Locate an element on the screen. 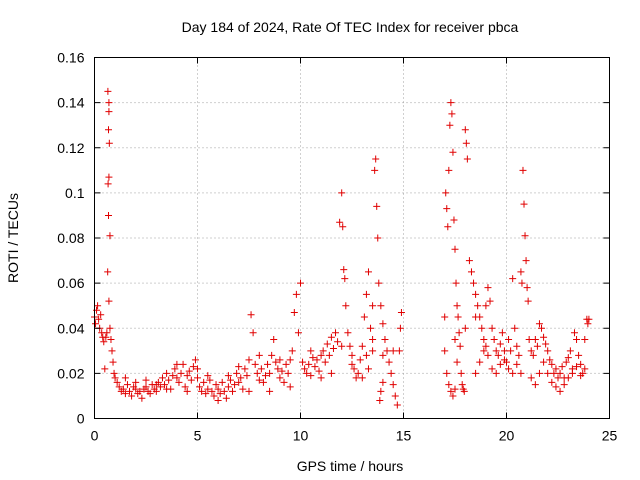 The image size is (640, 480). x-axis-label: GPS time / hours is located at coordinates (350, 466).